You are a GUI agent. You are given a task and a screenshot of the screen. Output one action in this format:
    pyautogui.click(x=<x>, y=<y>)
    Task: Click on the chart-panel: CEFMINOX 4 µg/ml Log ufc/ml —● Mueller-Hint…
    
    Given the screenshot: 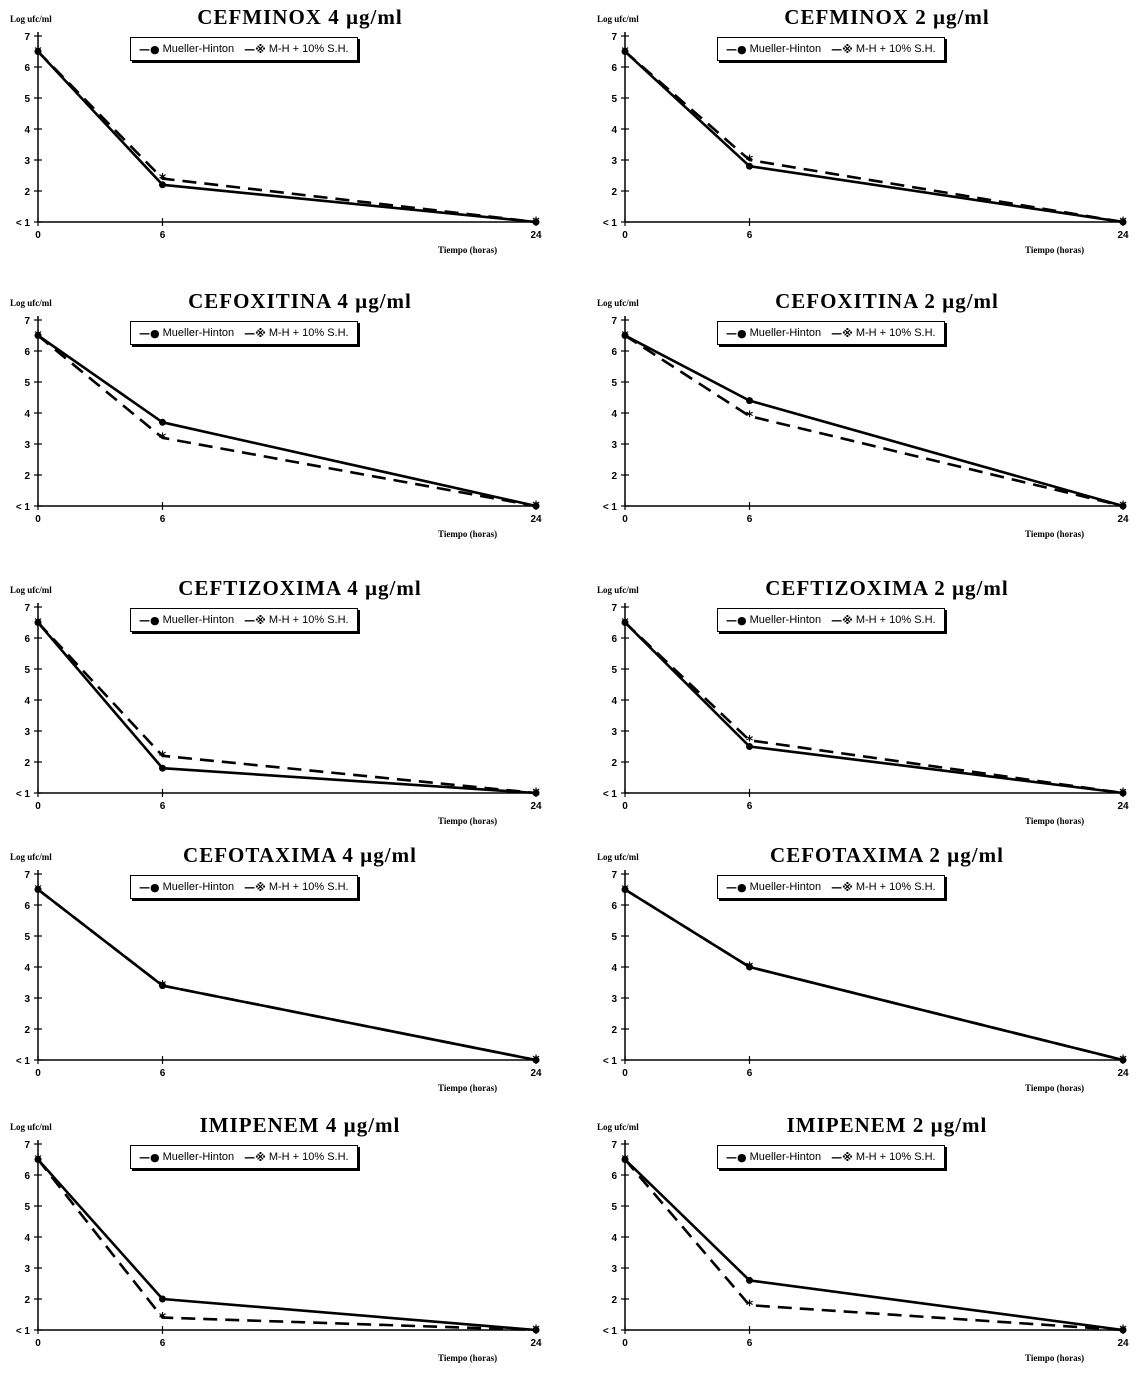 What is the action you would take?
    pyautogui.click(x=280, y=139)
    